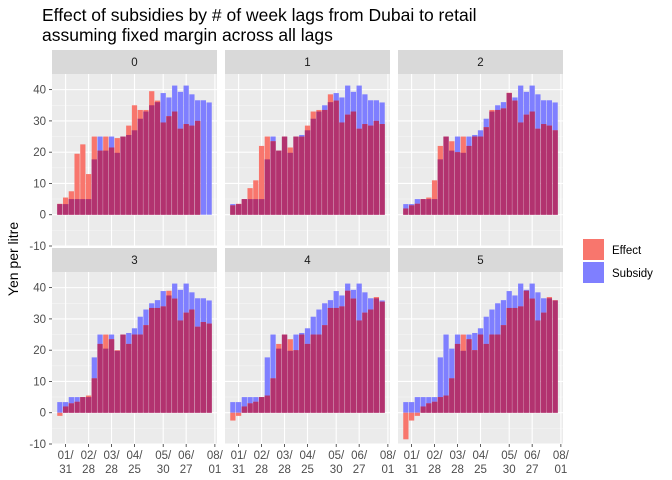 The image size is (672, 480). Describe the element at coordinates (627, 251) in the screenshot. I see `legend-label-effect: Effect` at that location.